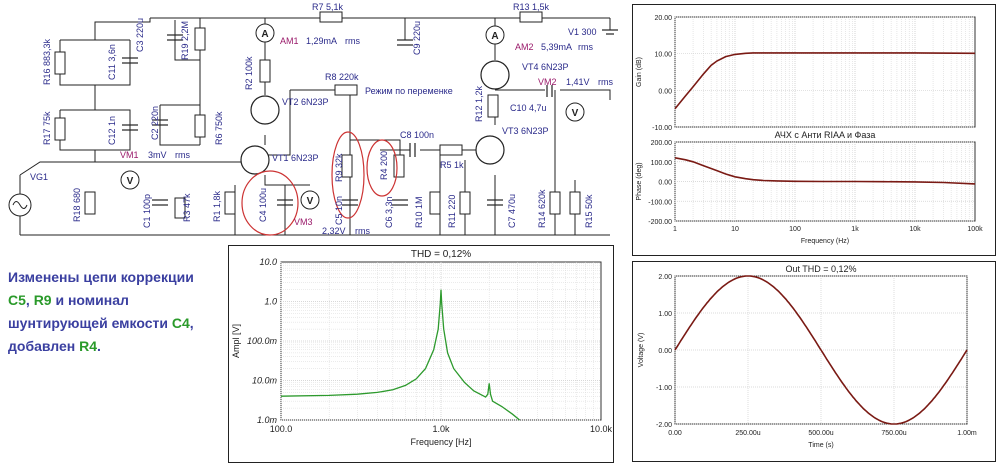  I want to click on sine-source-icon, so click(20, 205).